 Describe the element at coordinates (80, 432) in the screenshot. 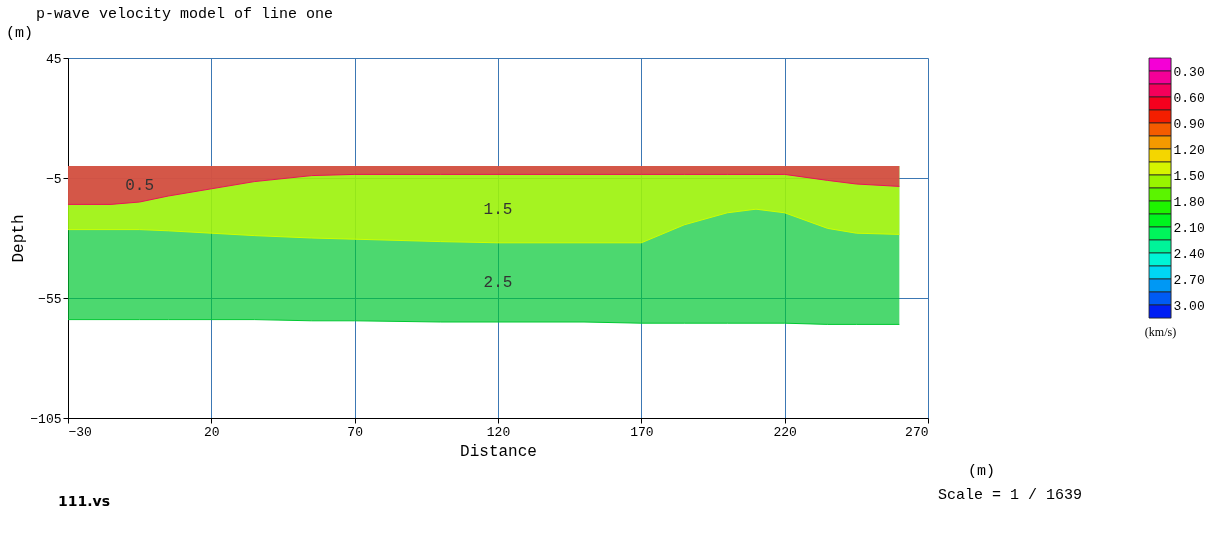

I see `x-tick-label: −30` at that location.